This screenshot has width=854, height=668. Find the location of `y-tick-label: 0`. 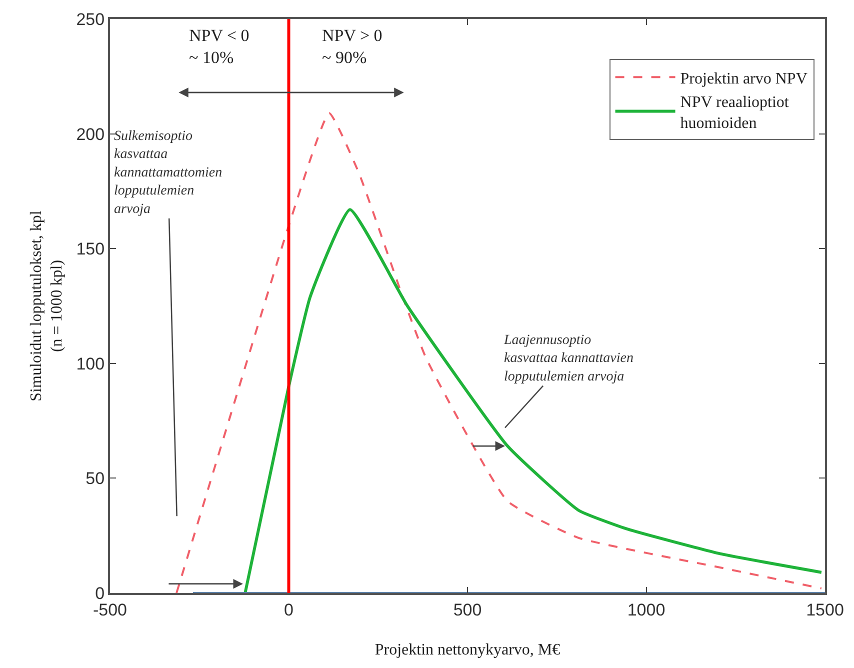

y-tick-label: 0 is located at coordinates (100, 593).